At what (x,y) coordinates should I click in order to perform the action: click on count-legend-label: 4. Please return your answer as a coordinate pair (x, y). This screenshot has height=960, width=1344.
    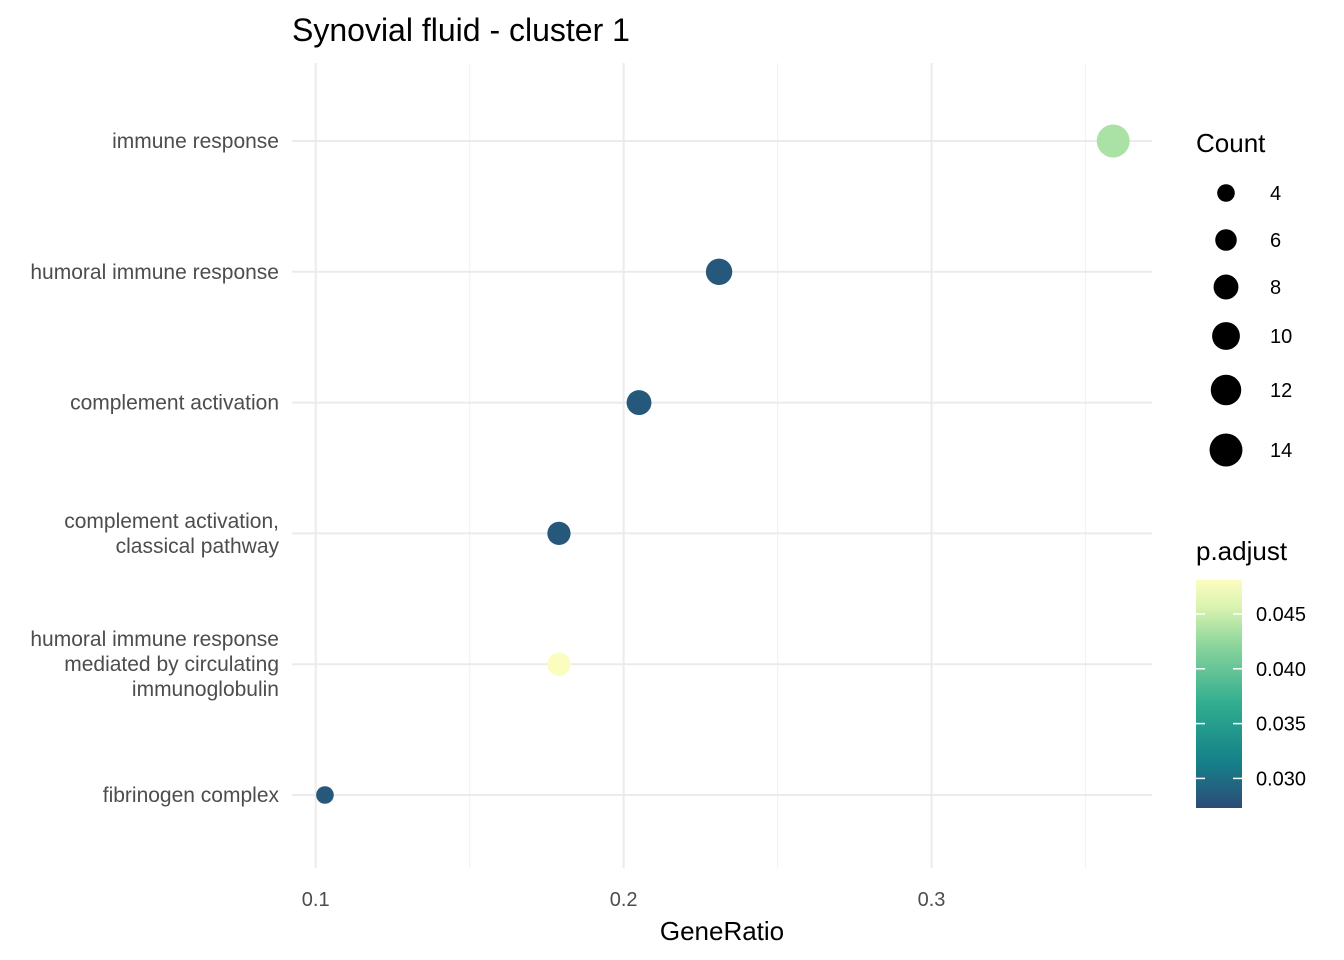
    Looking at the image, I should click on (1275, 194).